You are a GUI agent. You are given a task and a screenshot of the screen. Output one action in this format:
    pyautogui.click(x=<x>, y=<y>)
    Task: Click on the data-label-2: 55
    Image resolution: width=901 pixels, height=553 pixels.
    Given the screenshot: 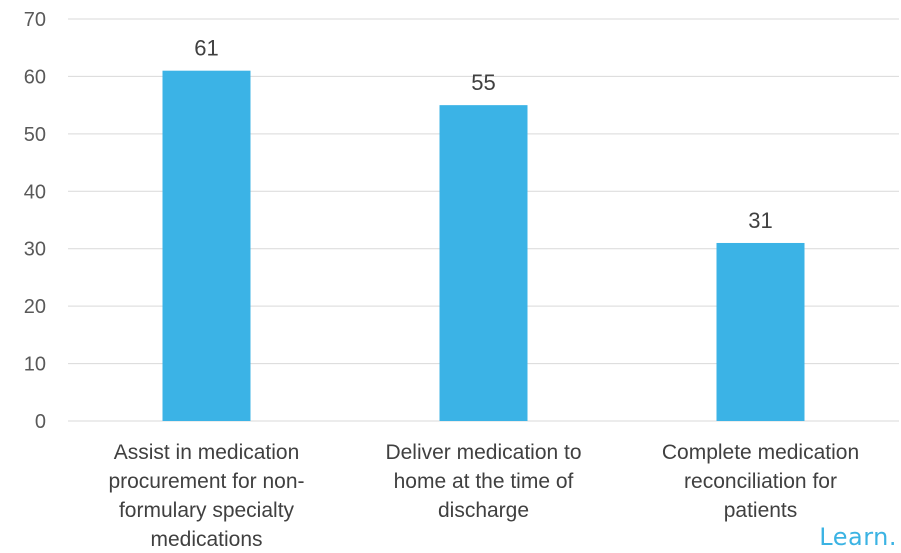 What is the action you would take?
    pyautogui.click(x=483, y=82)
    